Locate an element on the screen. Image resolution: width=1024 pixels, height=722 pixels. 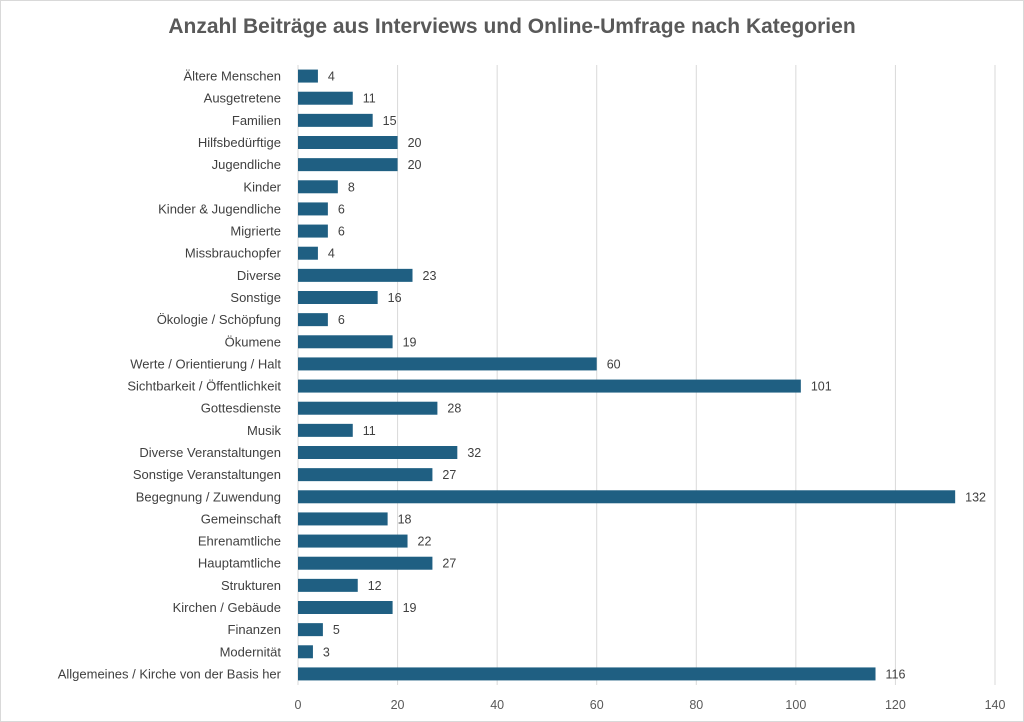
category-label: Migrierte is located at coordinates (255, 231).